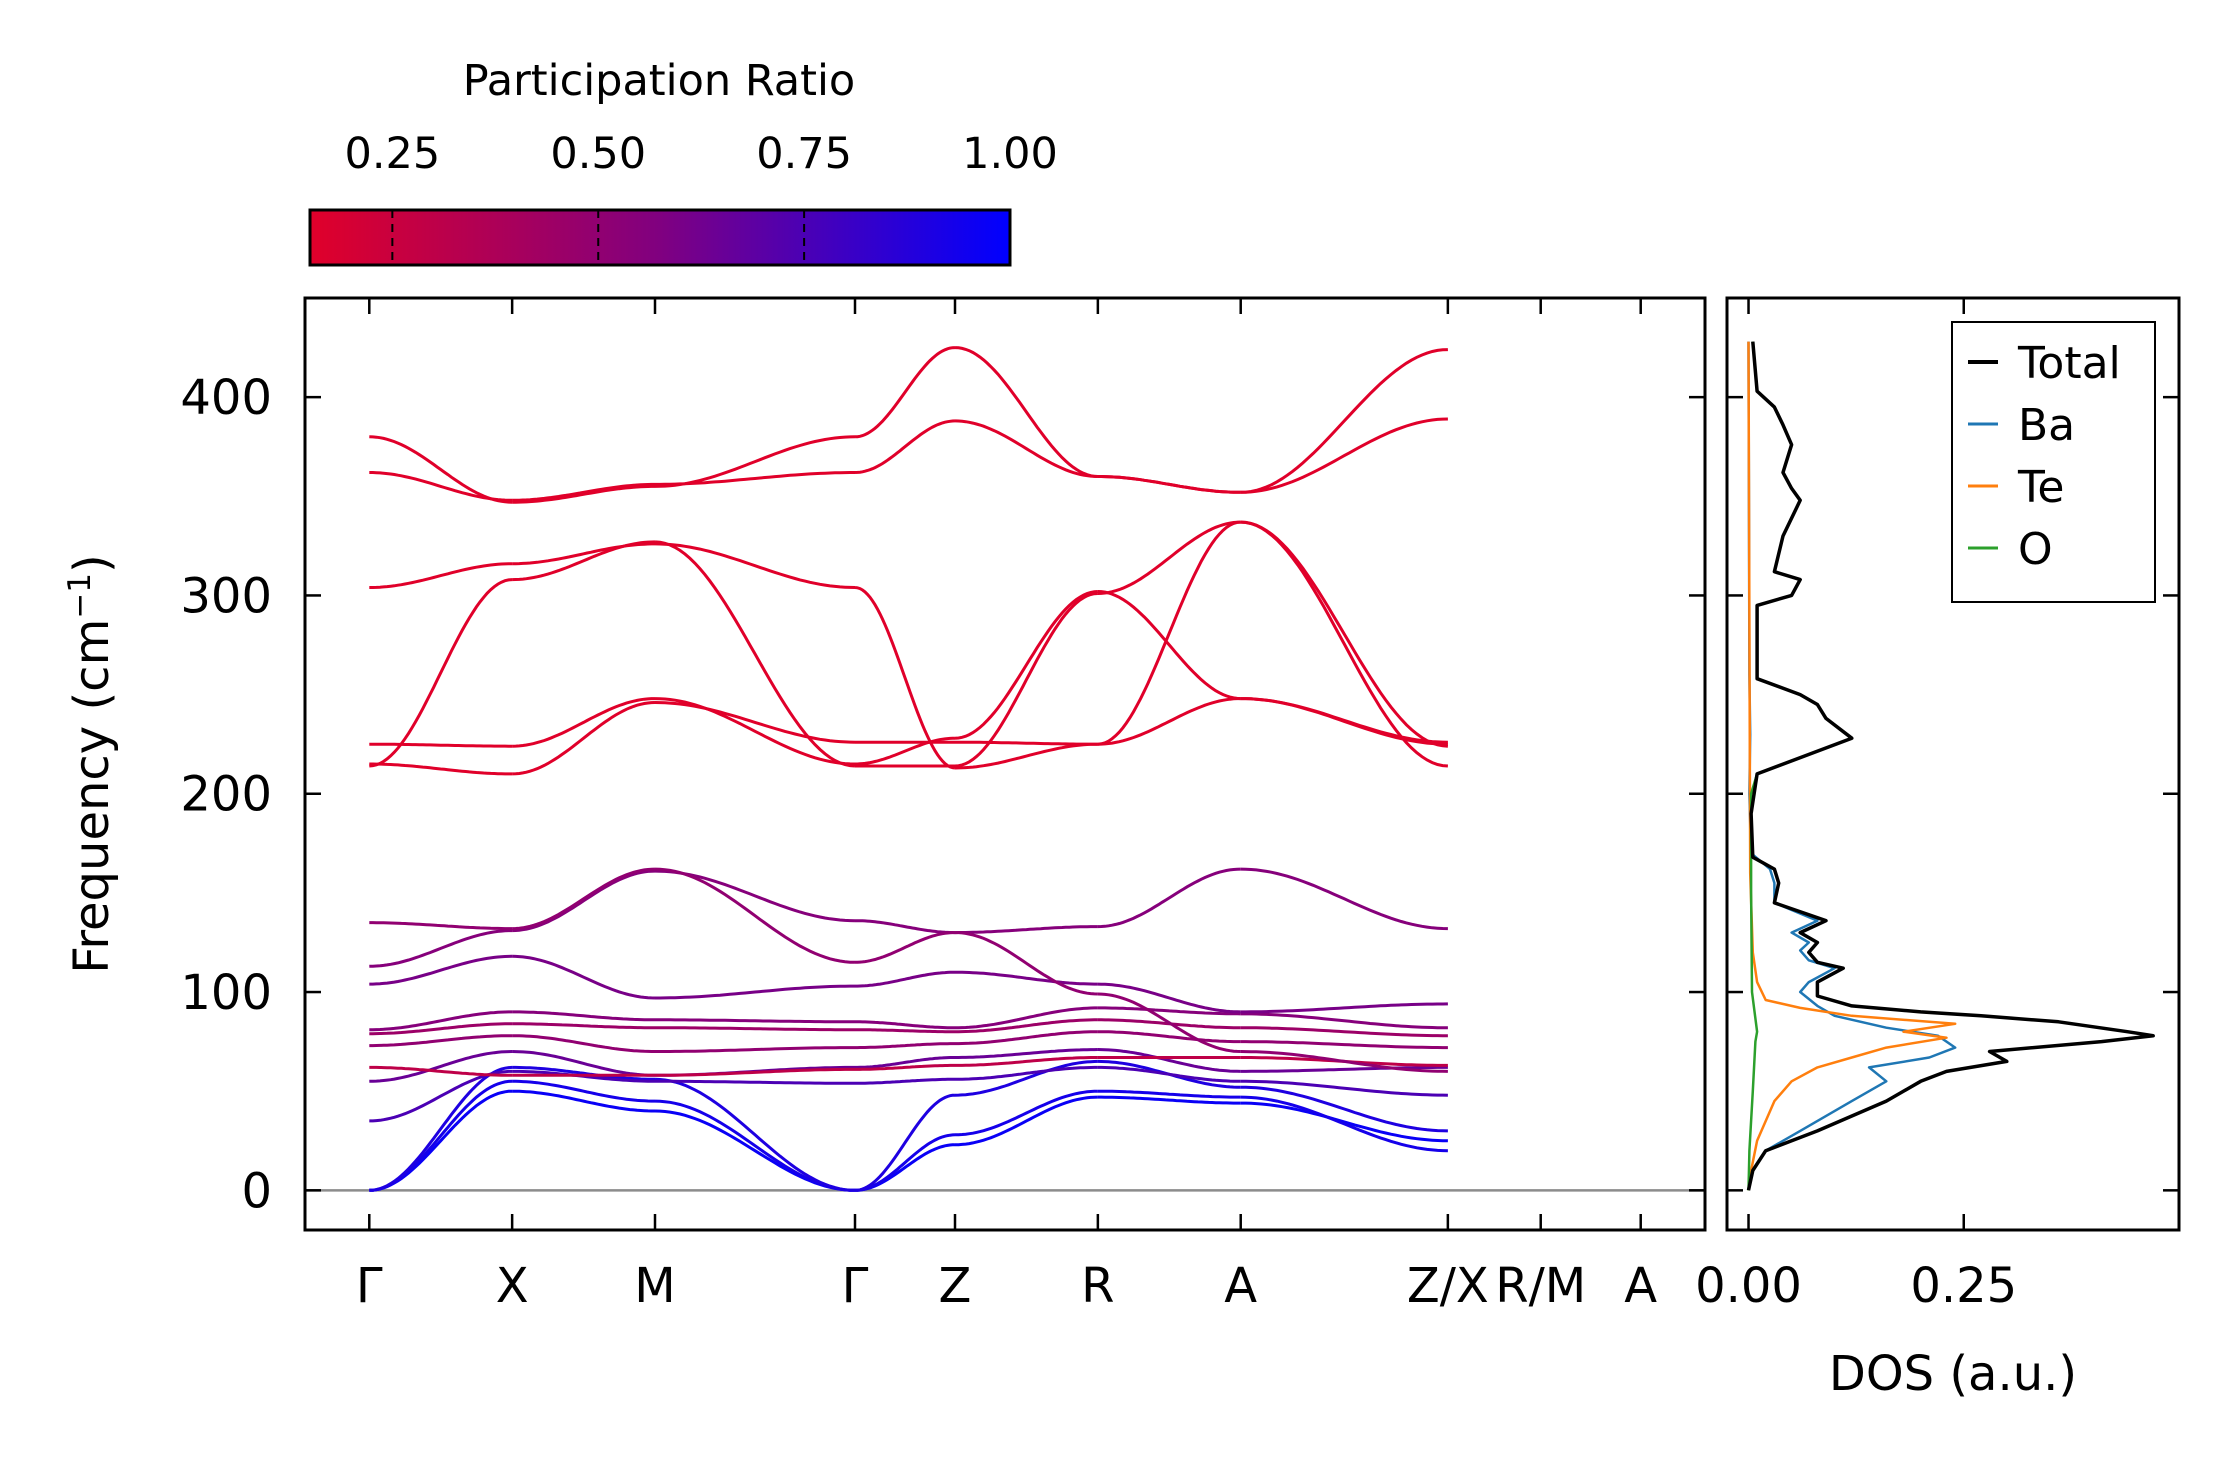 This screenshot has width=2222, height=1459. I want to click on legend-frame, so click(2053, 462).